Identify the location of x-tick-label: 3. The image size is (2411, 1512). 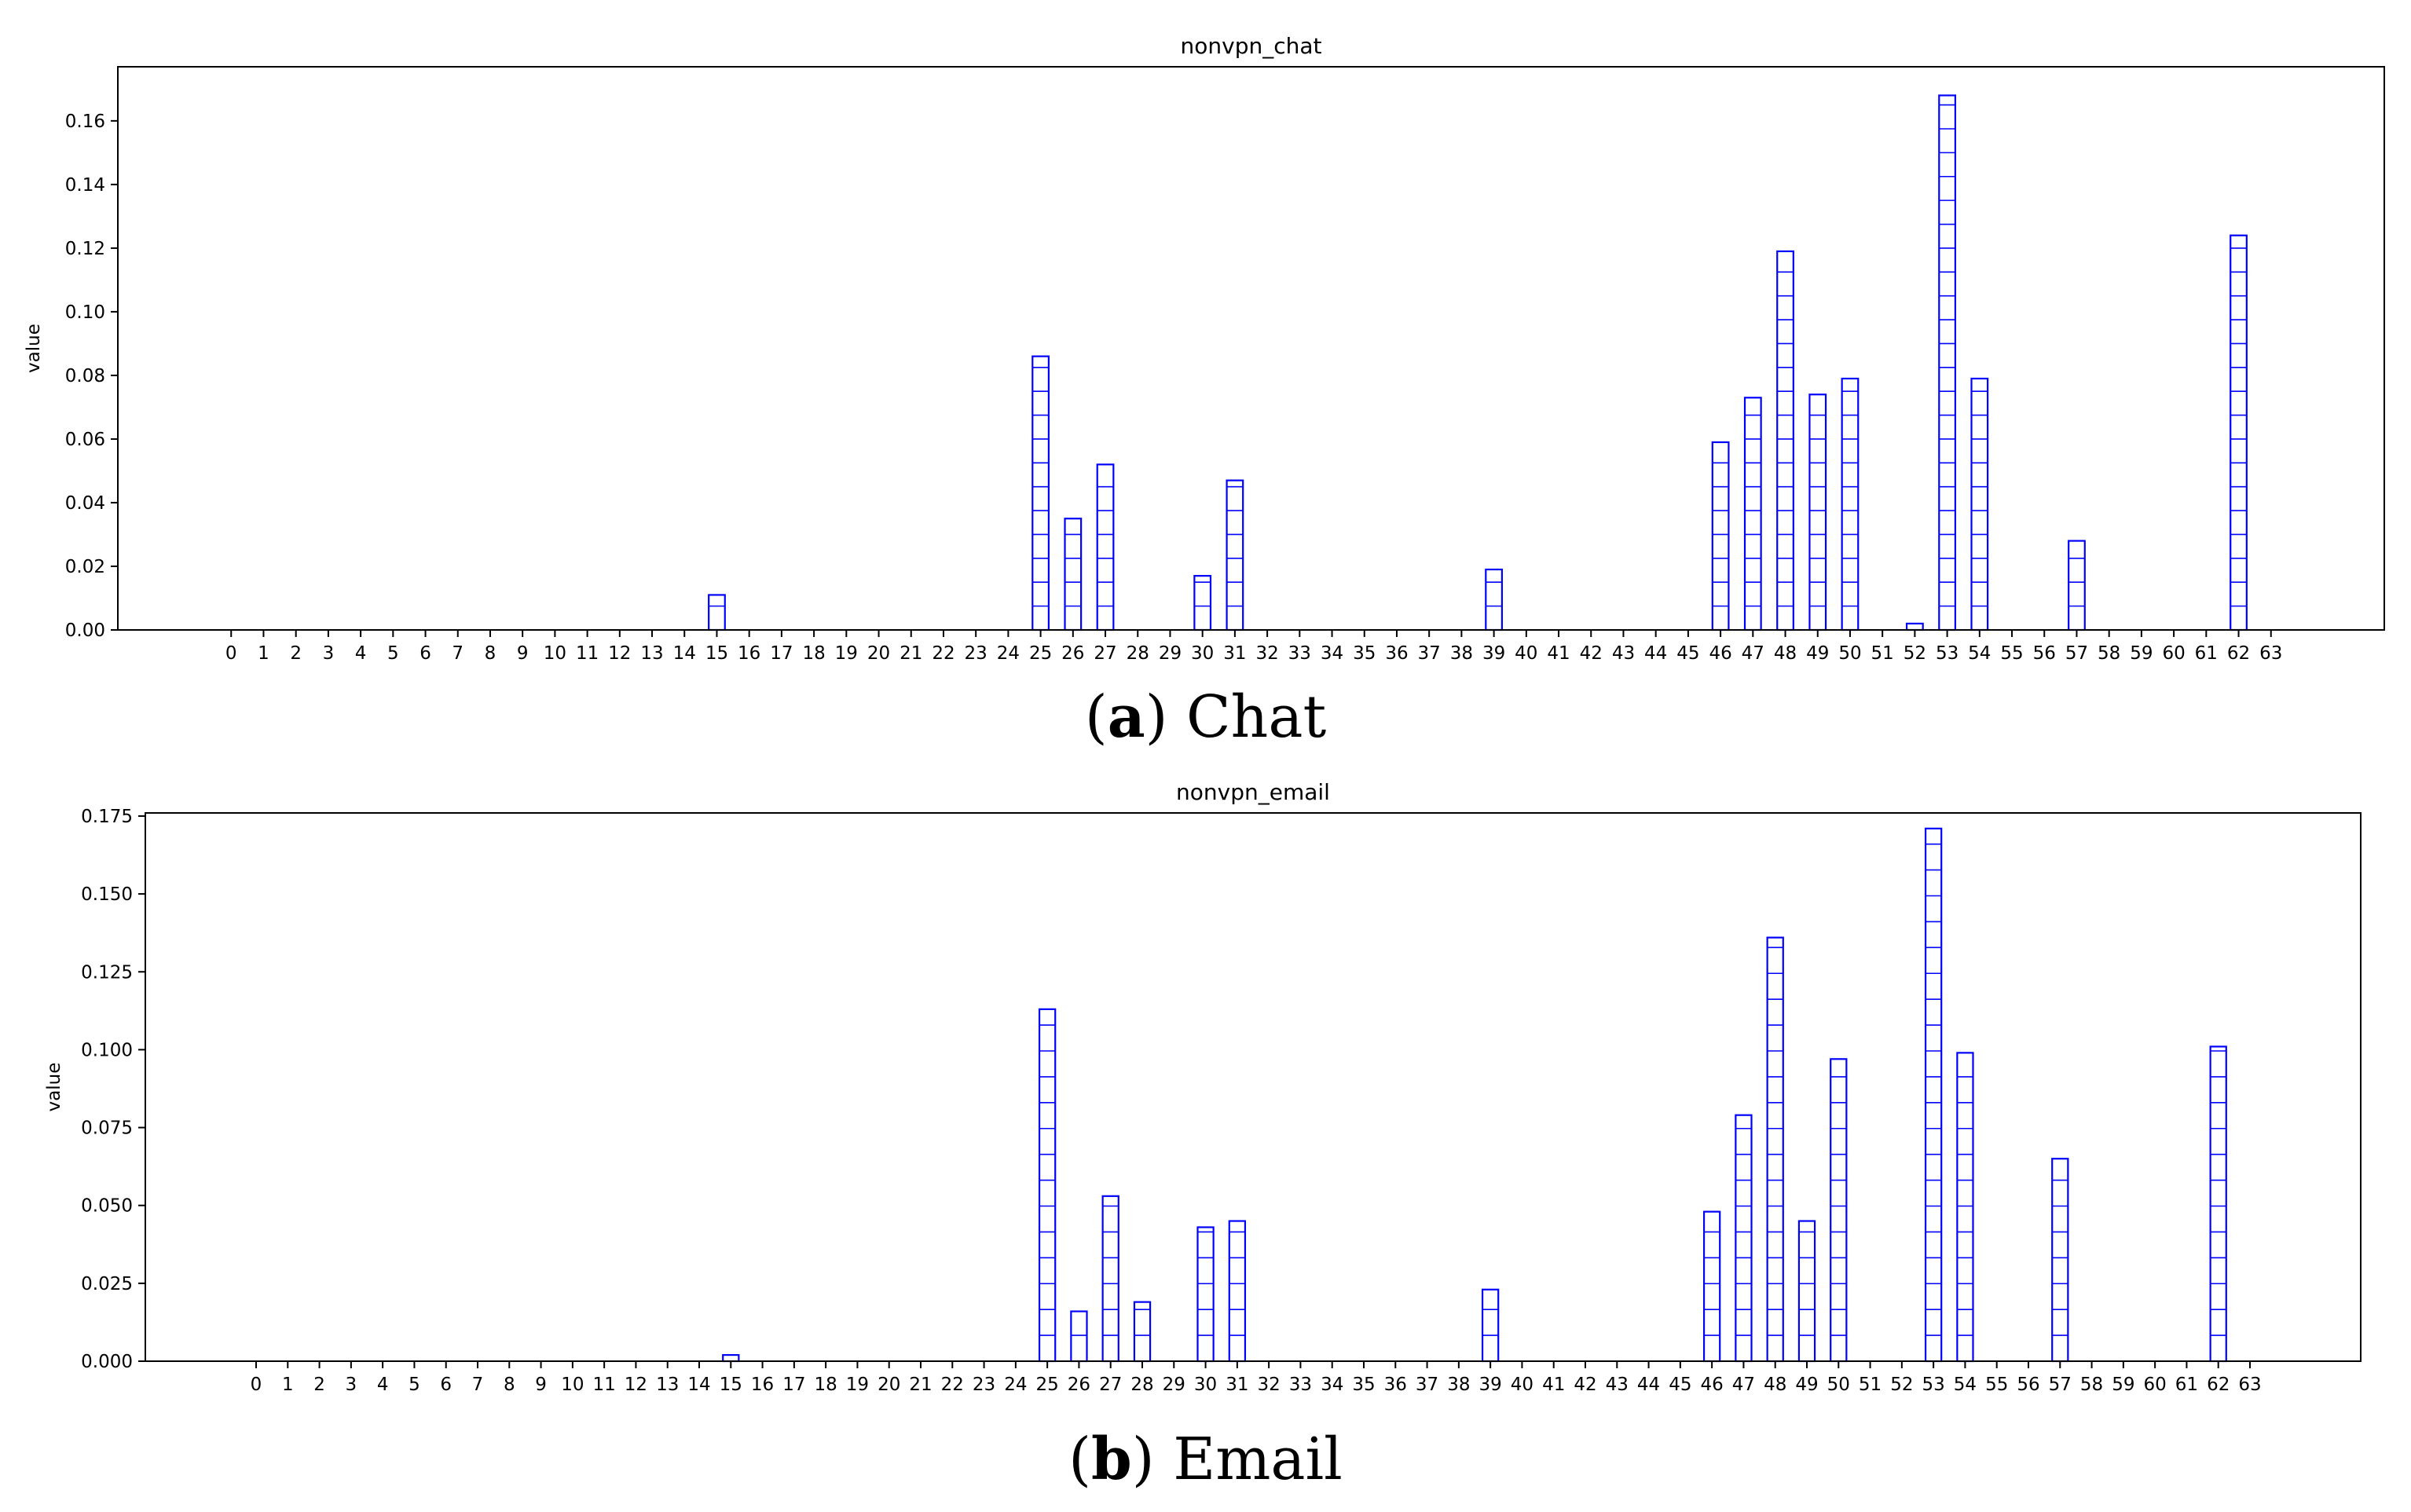
(351, 1385).